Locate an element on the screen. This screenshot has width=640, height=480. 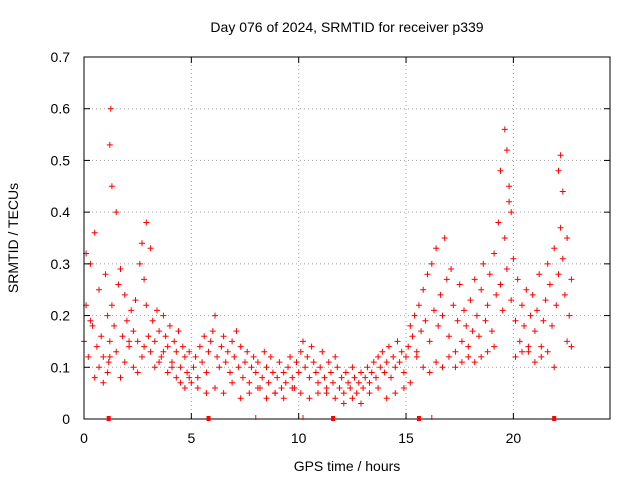
y-tick-label: 0.2 is located at coordinates (61, 316).